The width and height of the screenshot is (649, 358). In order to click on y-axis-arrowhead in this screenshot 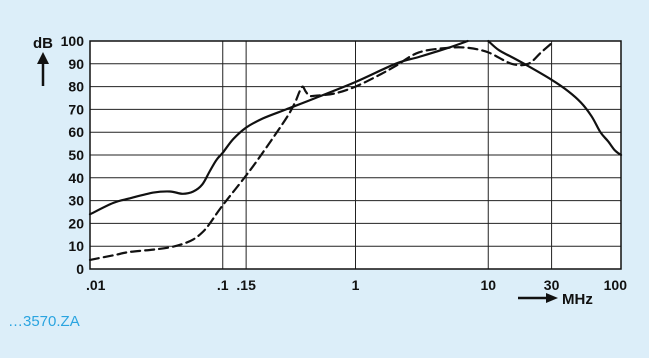, I will do `click(43, 58)`.